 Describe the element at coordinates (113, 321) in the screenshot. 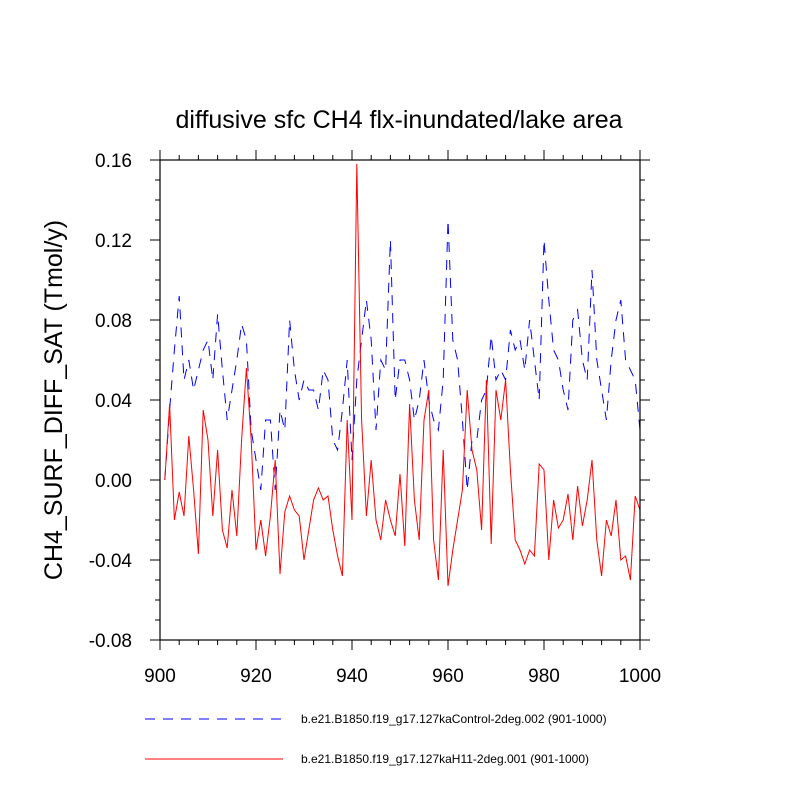

I see `y-tick-label: 0.08` at that location.